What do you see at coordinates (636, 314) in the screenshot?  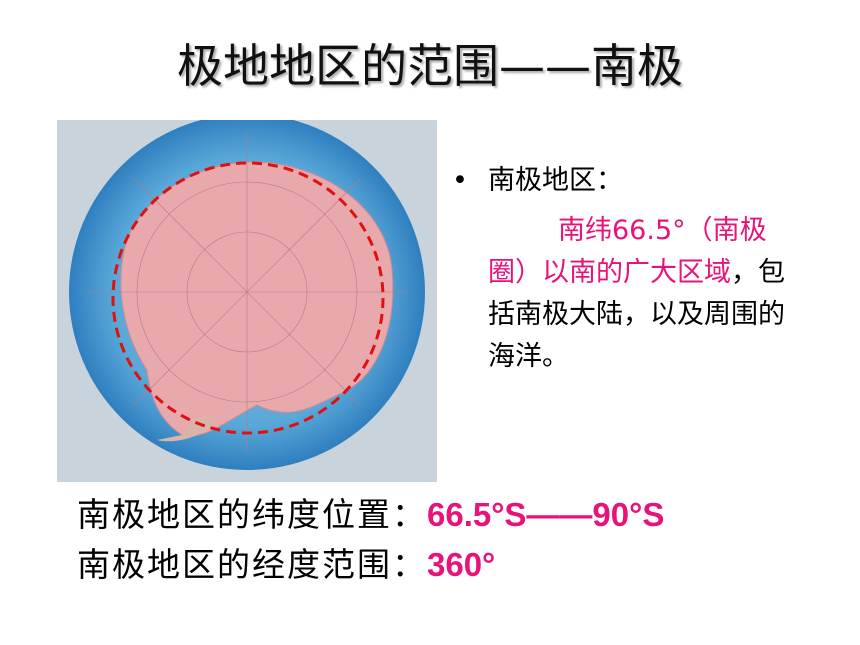 I see `body-text: ，包括南极大陆，以及周围的海洋。` at bounding box center [636, 314].